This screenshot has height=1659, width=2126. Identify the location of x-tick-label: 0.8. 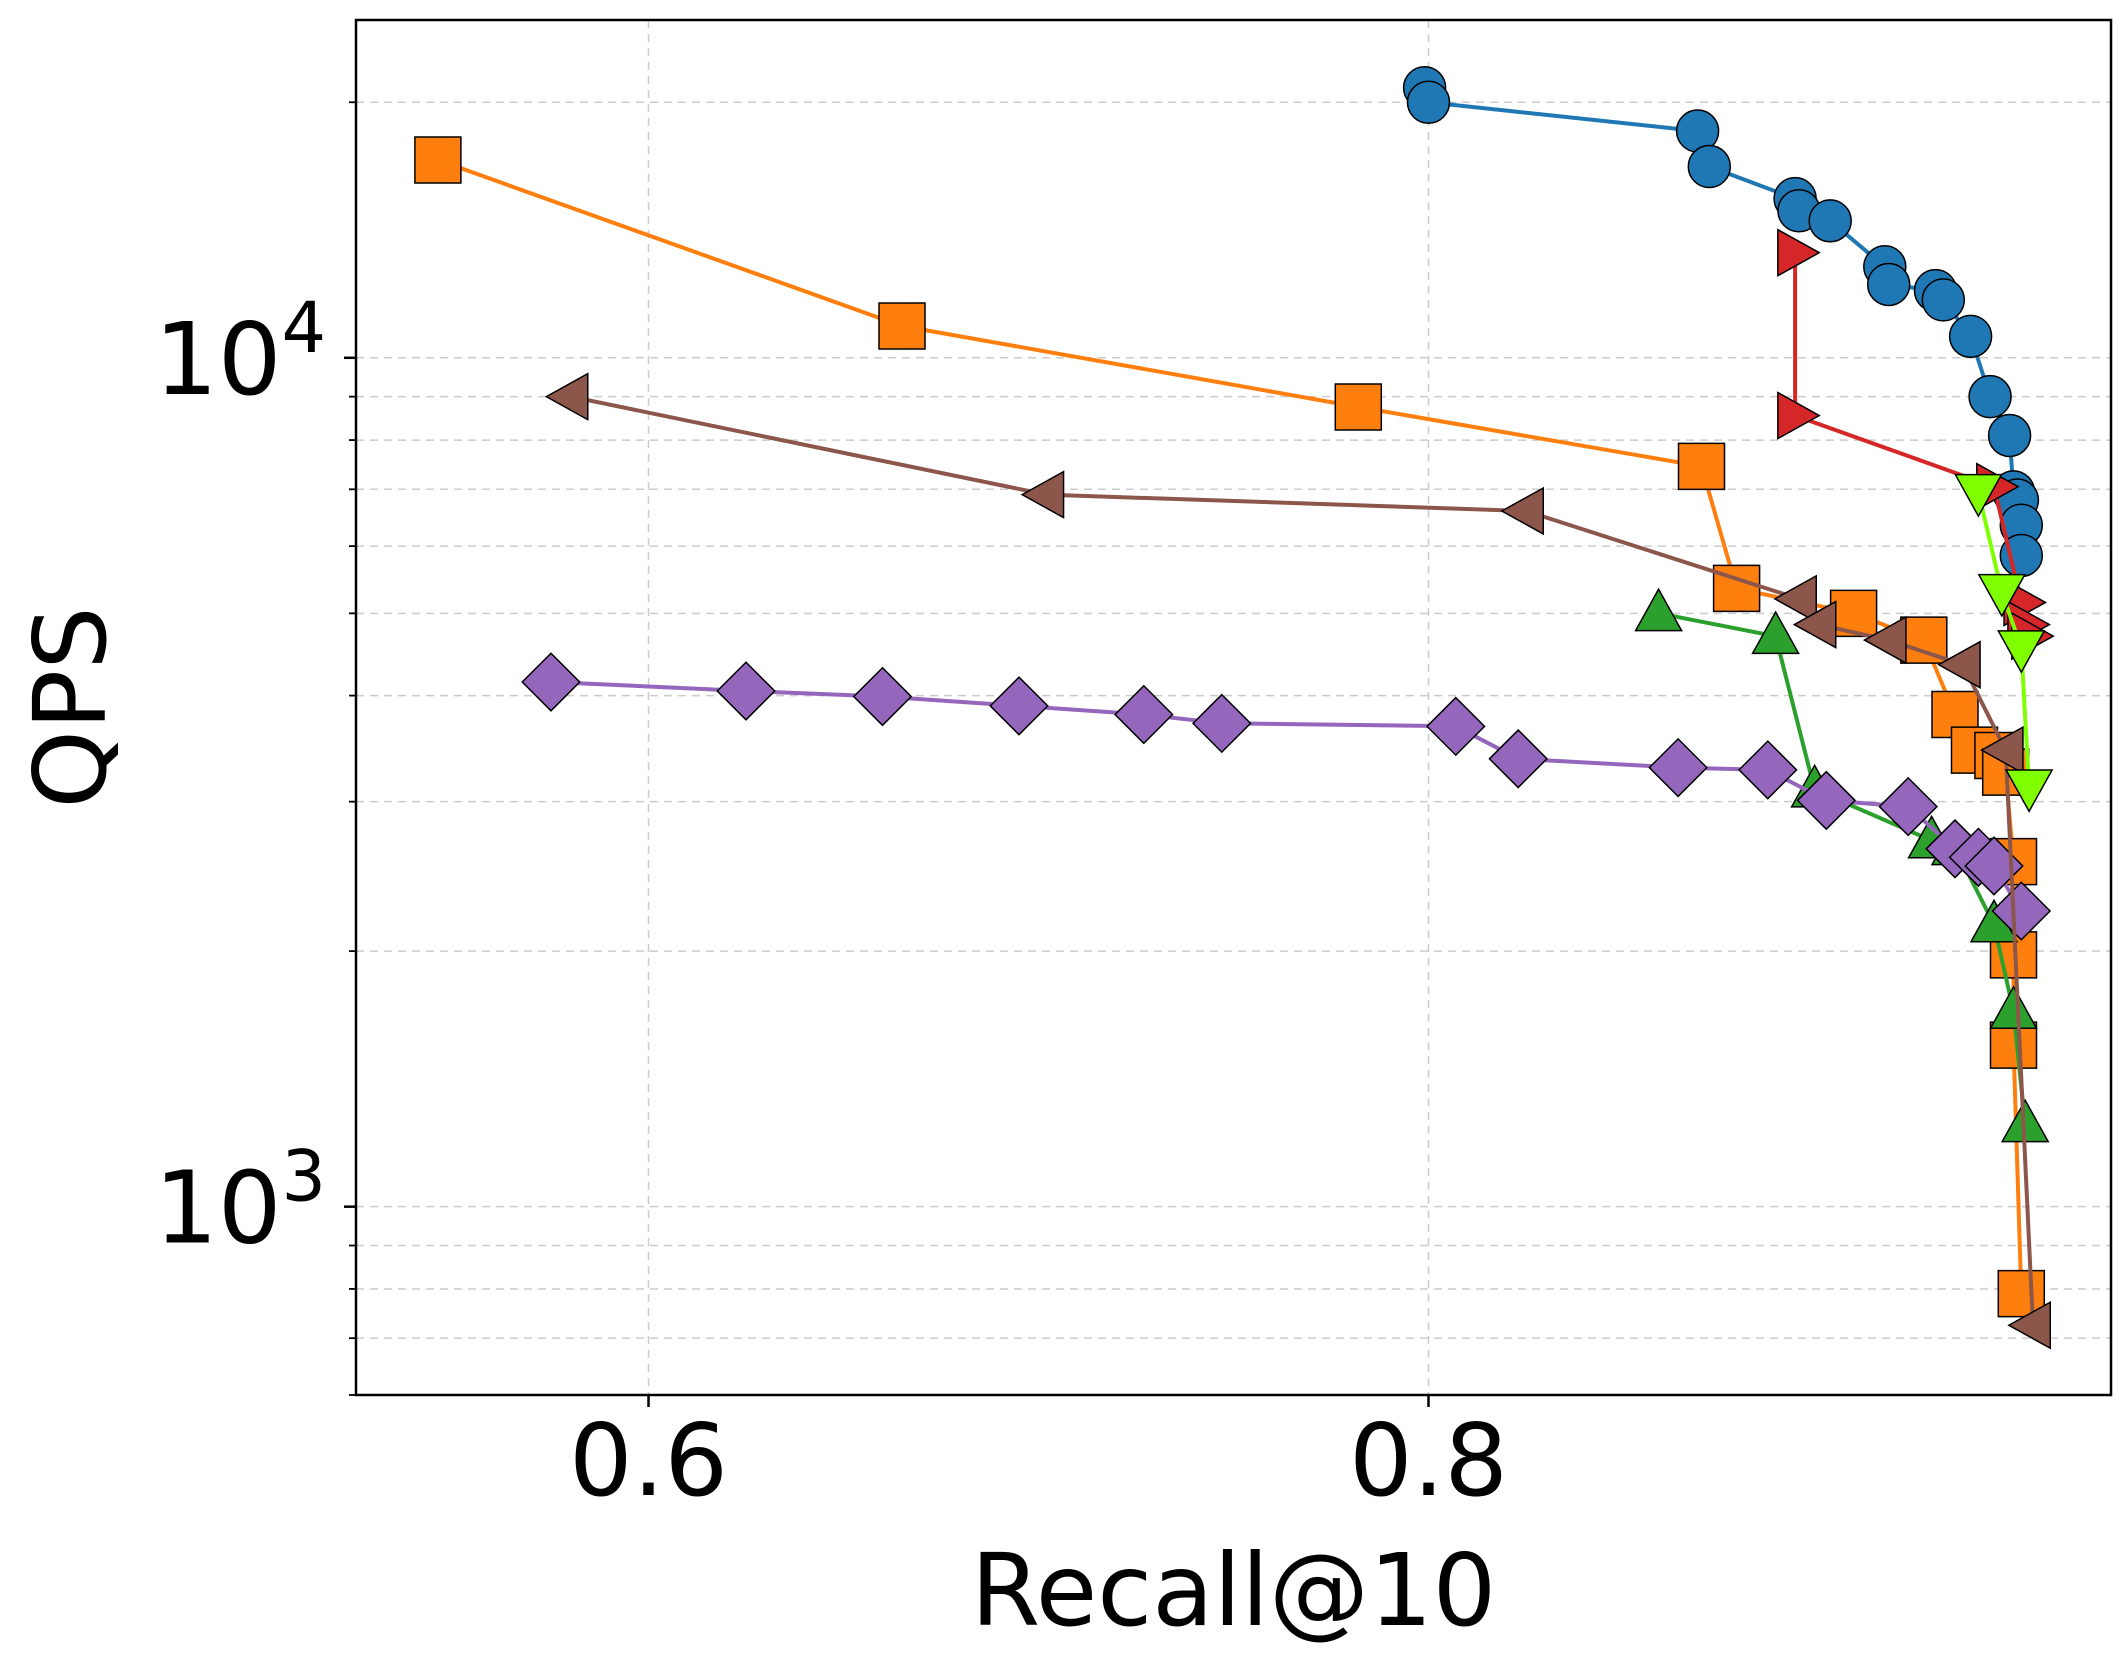
(1428, 1460).